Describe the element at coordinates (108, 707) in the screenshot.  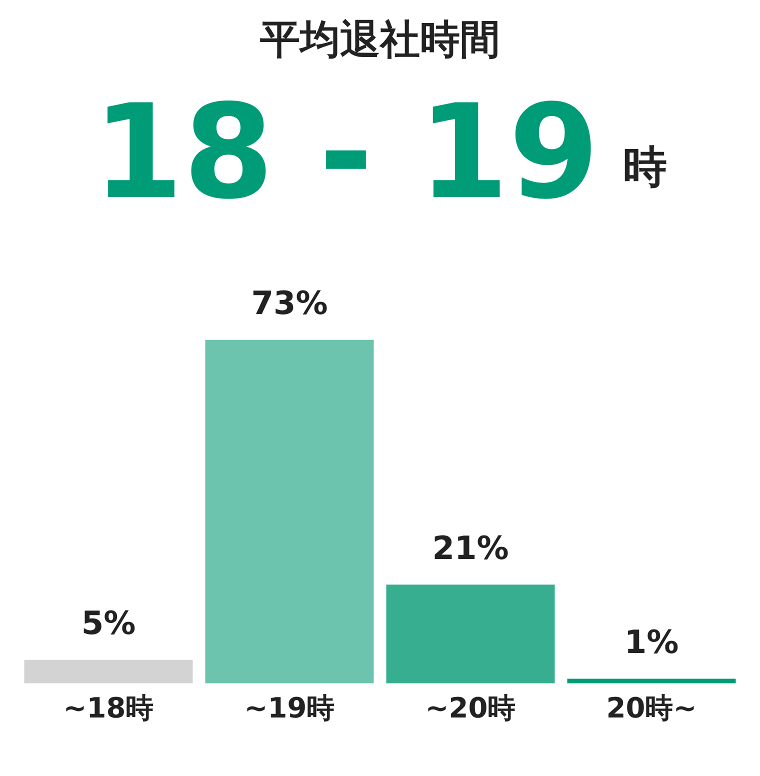
I see `x-tick-label: ~18時` at that location.